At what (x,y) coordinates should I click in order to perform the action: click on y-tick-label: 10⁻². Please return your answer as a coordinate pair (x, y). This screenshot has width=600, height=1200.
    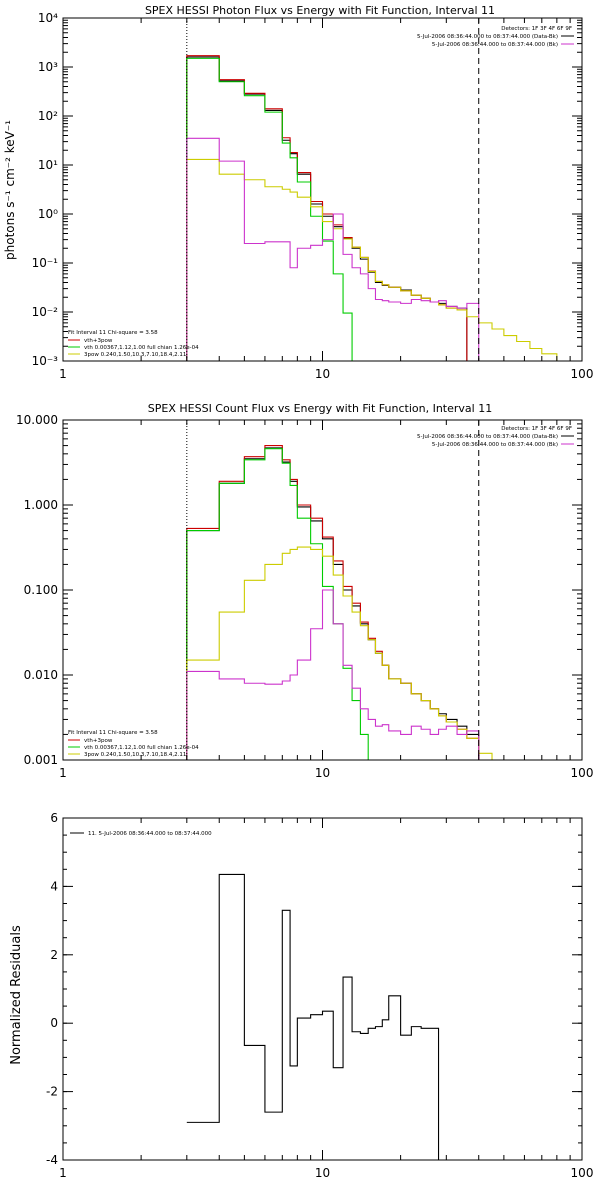
    Looking at the image, I should click on (45, 312).